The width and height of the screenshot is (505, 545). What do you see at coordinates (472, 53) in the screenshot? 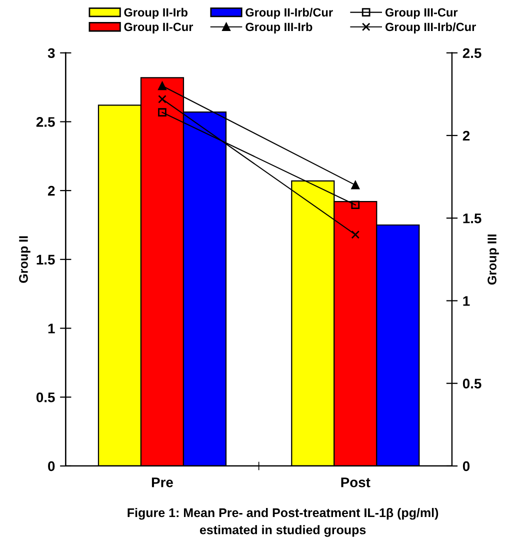
I see `y2-tick-label: 2.5` at bounding box center [472, 53].